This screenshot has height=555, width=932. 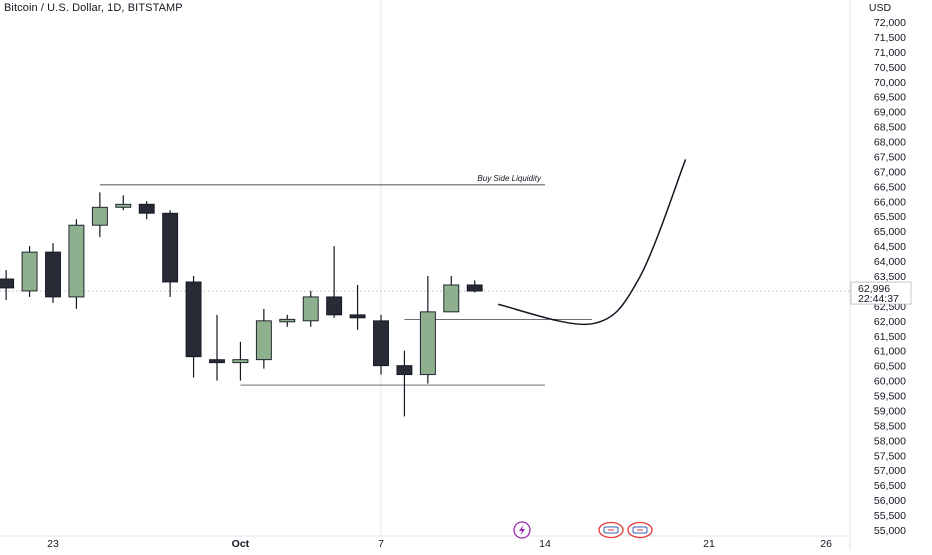 I want to click on price-tick-label: 56,000, so click(x=890, y=501).